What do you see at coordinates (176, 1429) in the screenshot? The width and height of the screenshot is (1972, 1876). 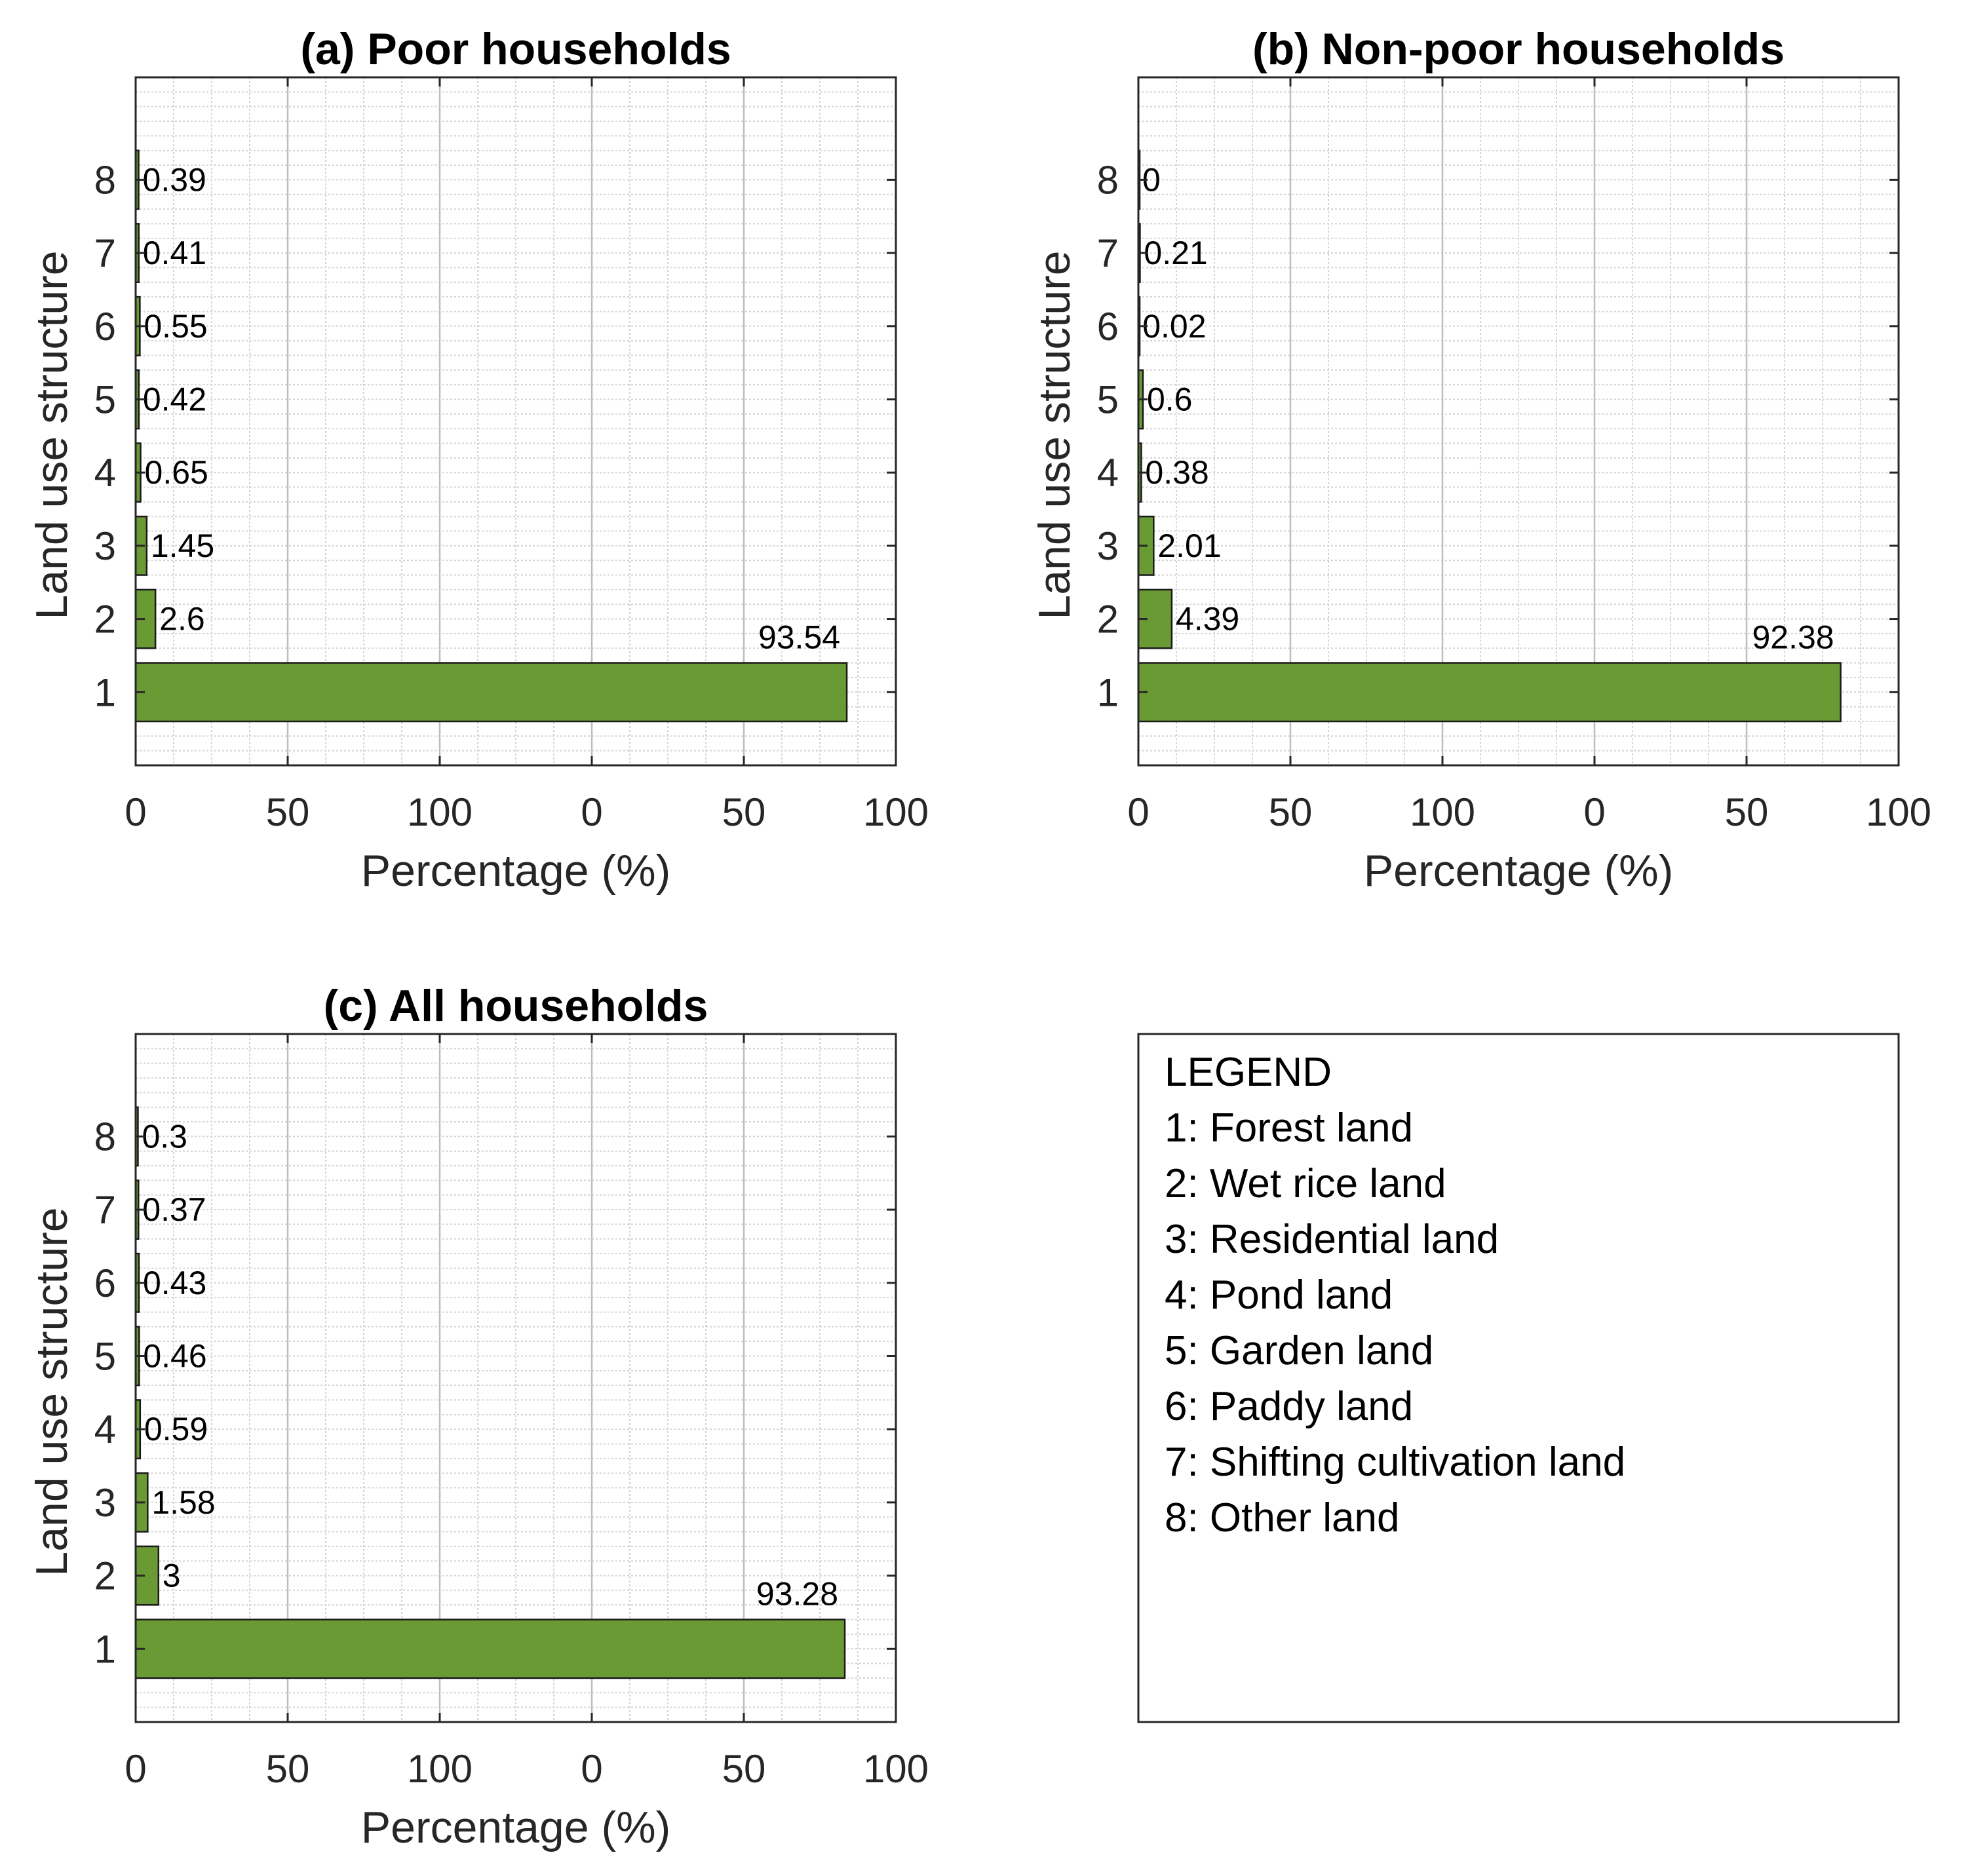 I see `data-label: 0.59` at bounding box center [176, 1429].